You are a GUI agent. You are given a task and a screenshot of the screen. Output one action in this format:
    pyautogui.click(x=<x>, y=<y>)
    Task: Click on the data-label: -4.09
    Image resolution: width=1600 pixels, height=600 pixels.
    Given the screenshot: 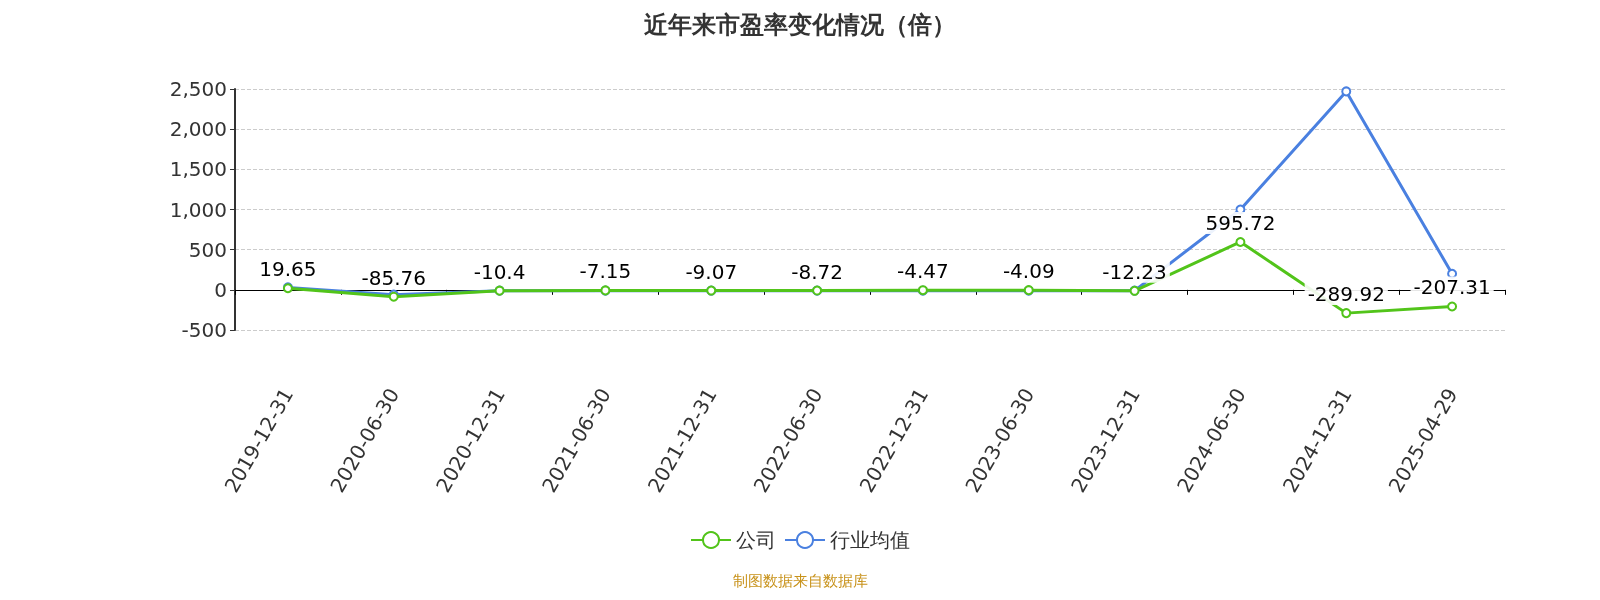 What is the action you would take?
    pyautogui.click(x=1028, y=271)
    